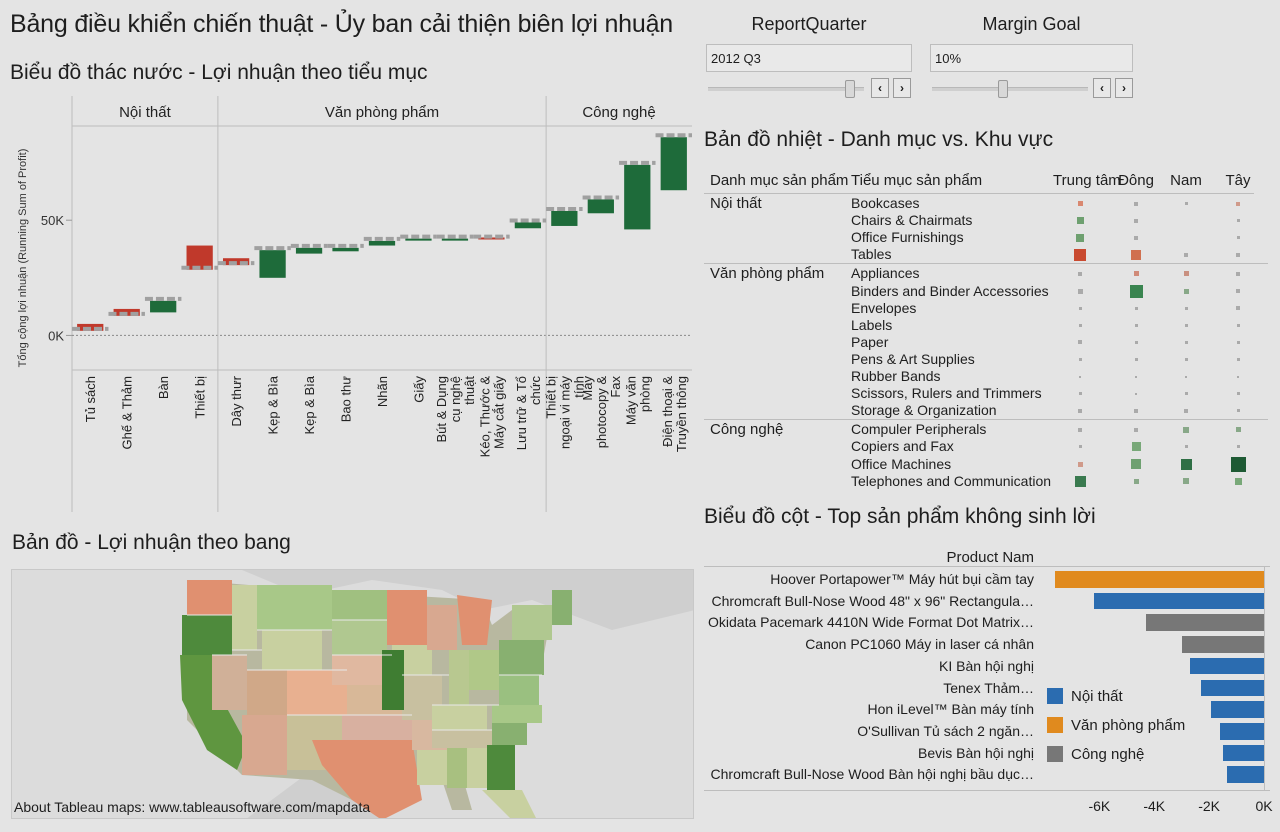 This screenshot has height=832, width=1280. What do you see at coordinates (292, 650) in the screenshot?
I see `state-wy` at bounding box center [292, 650].